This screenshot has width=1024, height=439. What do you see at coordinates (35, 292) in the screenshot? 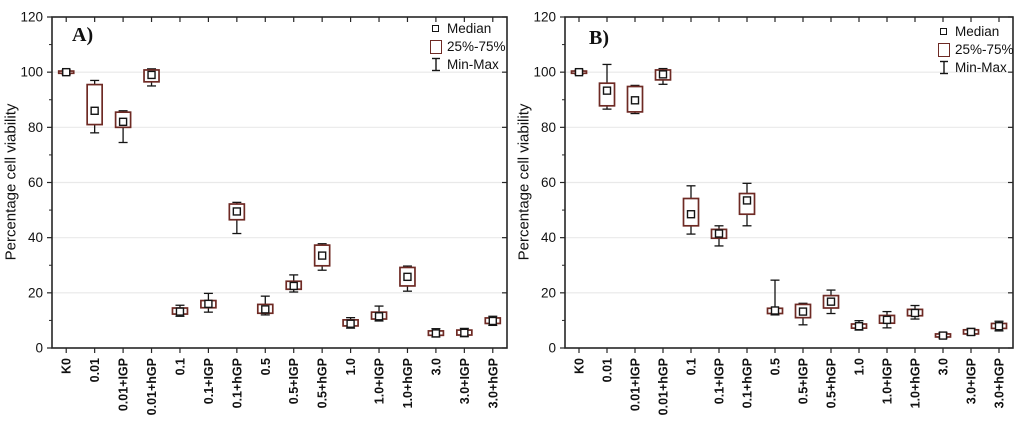
I see `y-tick-label: 20` at bounding box center [35, 292].